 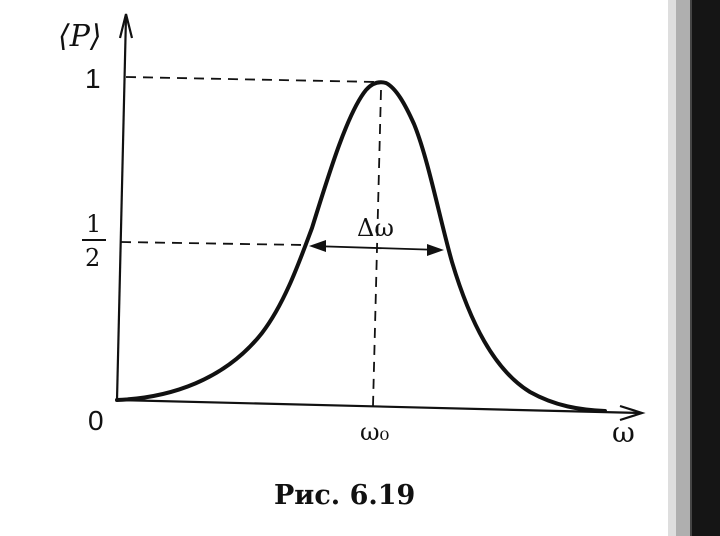 What do you see at coordinates (121, 208) in the screenshot?
I see `y-axis` at bounding box center [121, 208].